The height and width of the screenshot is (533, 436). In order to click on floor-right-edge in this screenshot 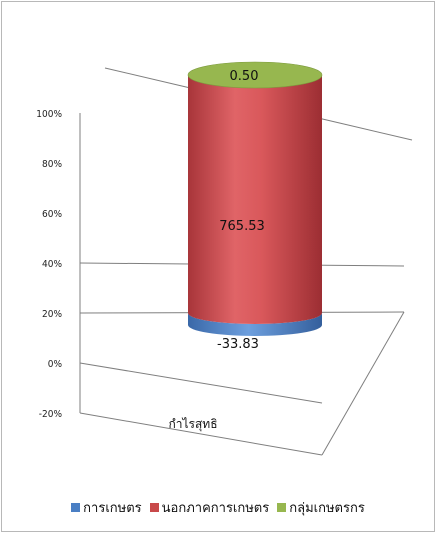, I will do `click(363, 383)`.